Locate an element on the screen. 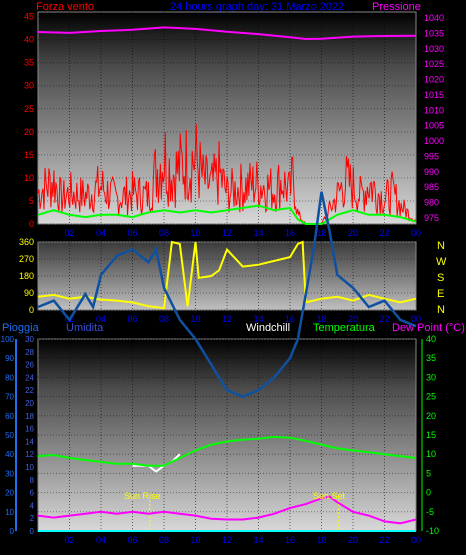  y-tick-label-humidity: 8 is located at coordinates (32, 480).